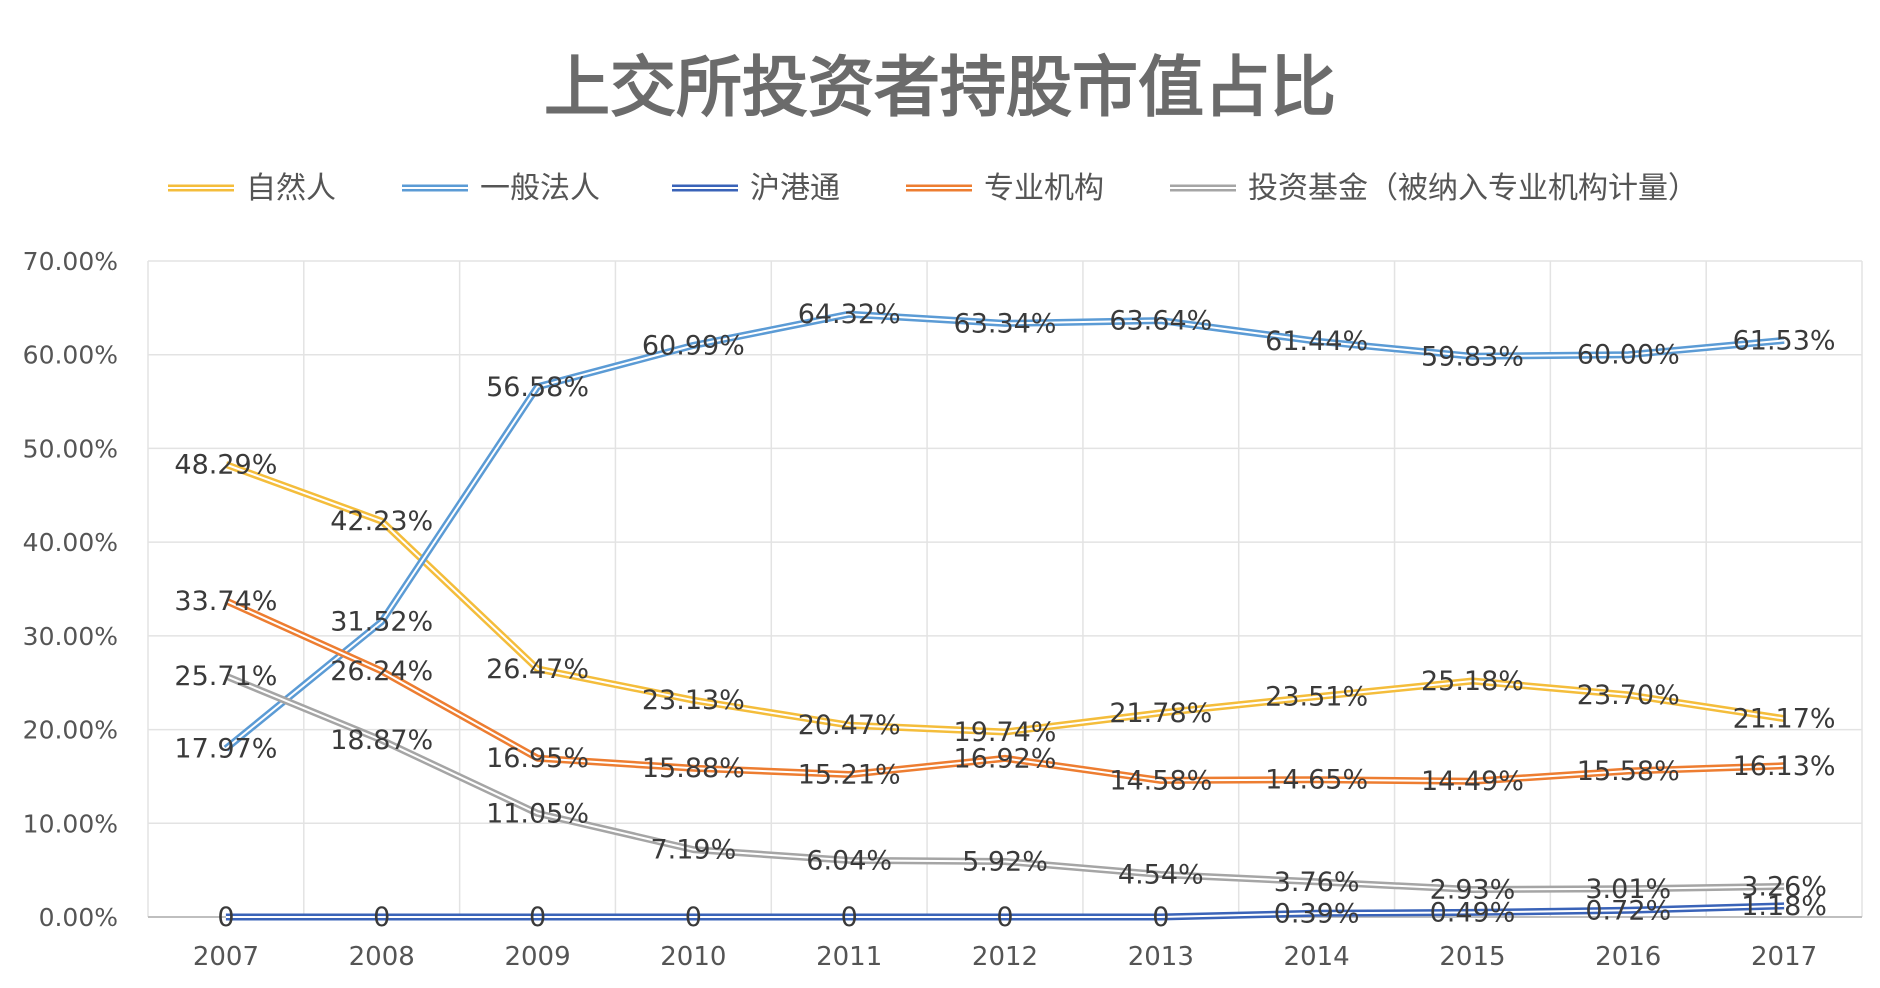  What do you see at coordinates (381, 521) in the screenshot?
I see `data-label: 42.23%` at bounding box center [381, 521].